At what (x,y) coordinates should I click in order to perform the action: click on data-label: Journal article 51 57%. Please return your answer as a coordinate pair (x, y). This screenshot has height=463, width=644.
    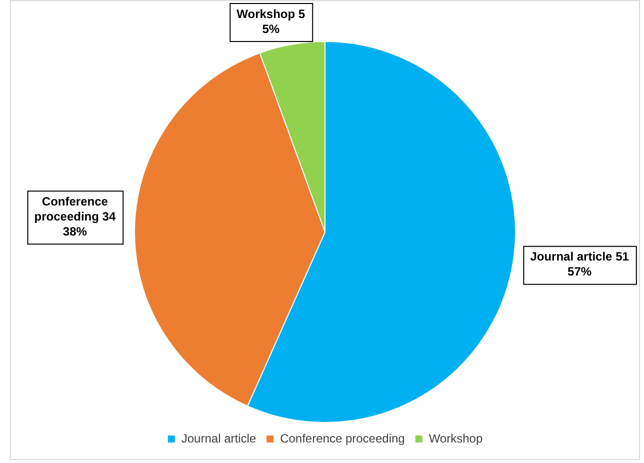
    Looking at the image, I should click on (580, 264).